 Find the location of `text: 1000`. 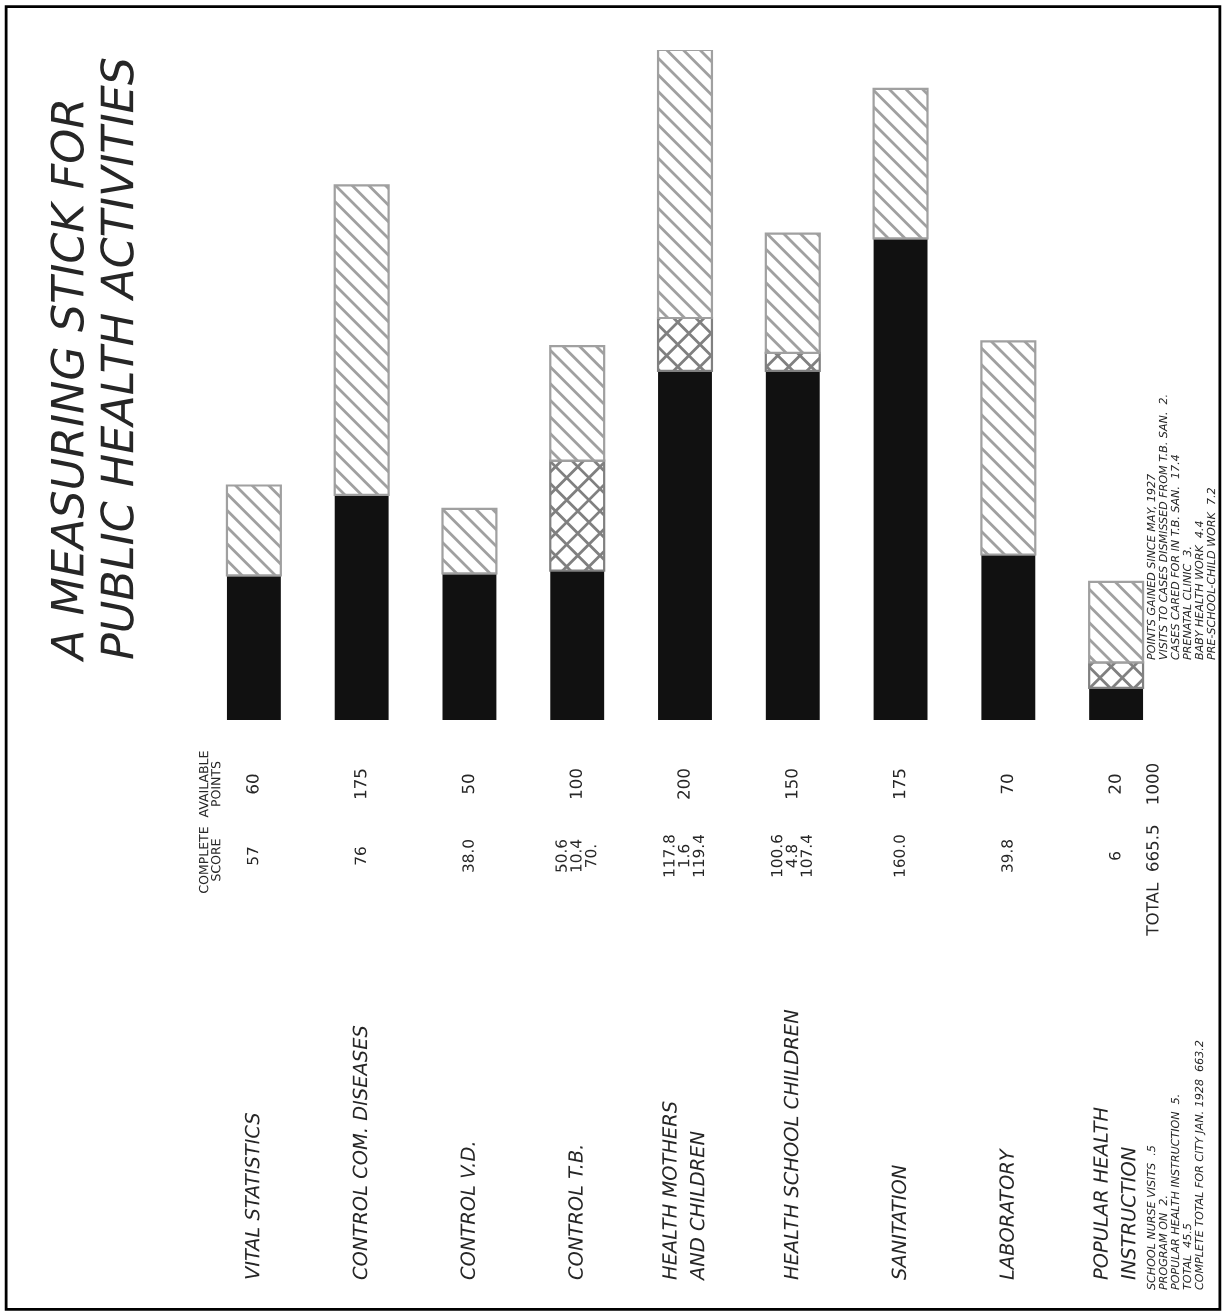

text: 1000 is located at coordinates (1152, 783).